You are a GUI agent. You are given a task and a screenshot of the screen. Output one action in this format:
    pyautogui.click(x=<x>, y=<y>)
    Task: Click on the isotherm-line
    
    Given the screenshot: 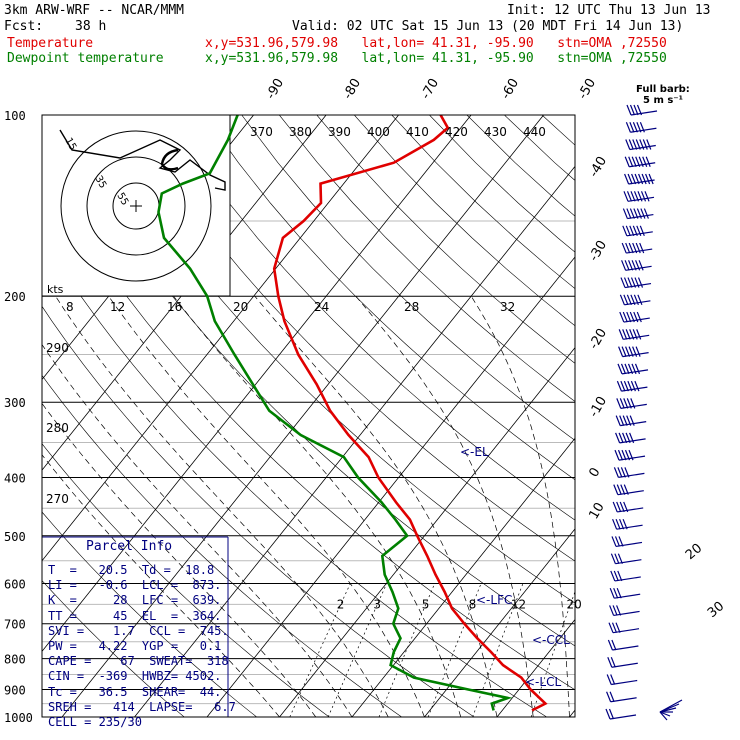 What is the action you would take?
    pyautogui.click(x=463, y=577)
    